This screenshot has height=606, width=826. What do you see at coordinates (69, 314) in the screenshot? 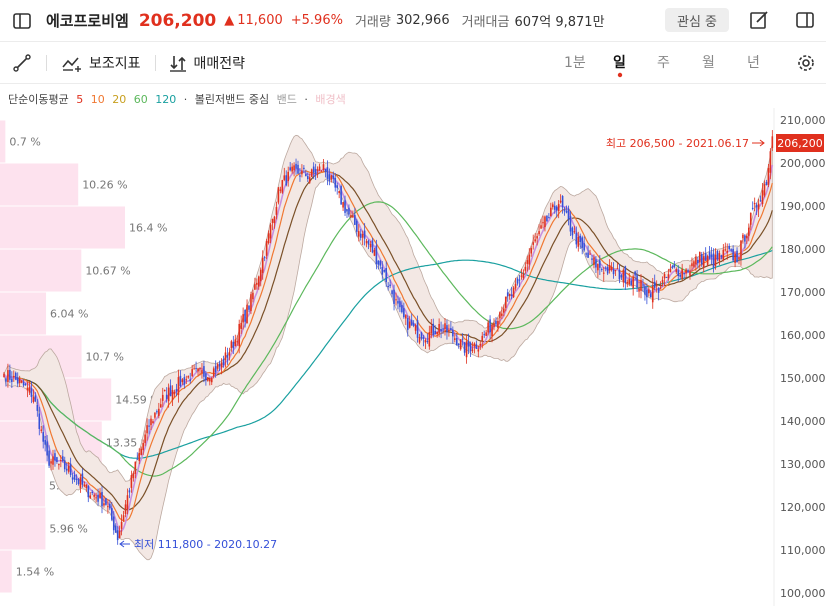
I see `volume-profile-label: 6.04 %` at bounding box center [69, 314].